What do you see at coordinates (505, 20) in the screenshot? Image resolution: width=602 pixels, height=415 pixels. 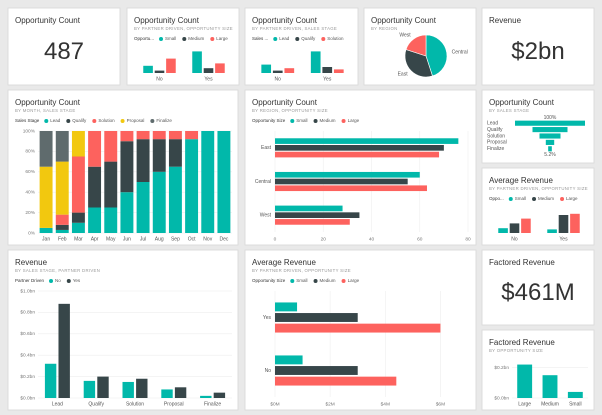 I see `tile-title: Revenue` at bounding box center [505, 20].